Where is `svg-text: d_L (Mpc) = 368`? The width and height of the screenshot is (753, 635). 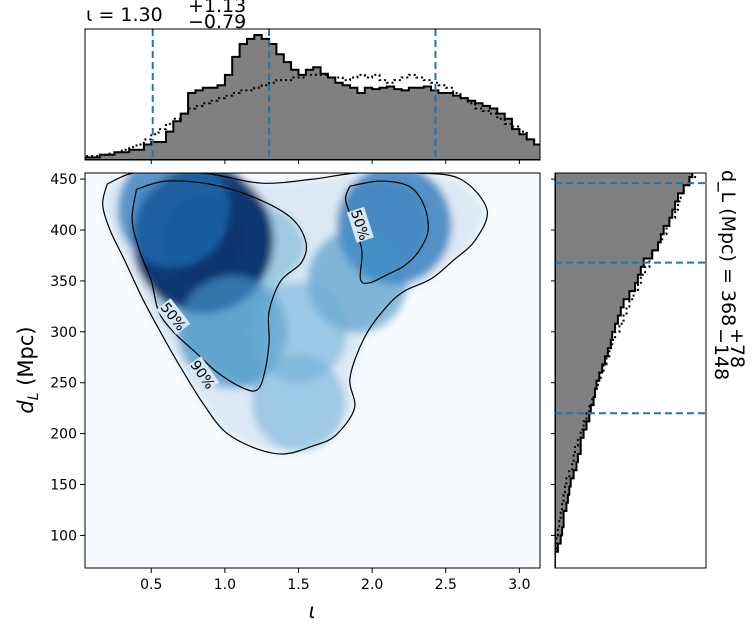
svg-text: d_L (Mpc) = 368 is located at coordinates (728, 248).